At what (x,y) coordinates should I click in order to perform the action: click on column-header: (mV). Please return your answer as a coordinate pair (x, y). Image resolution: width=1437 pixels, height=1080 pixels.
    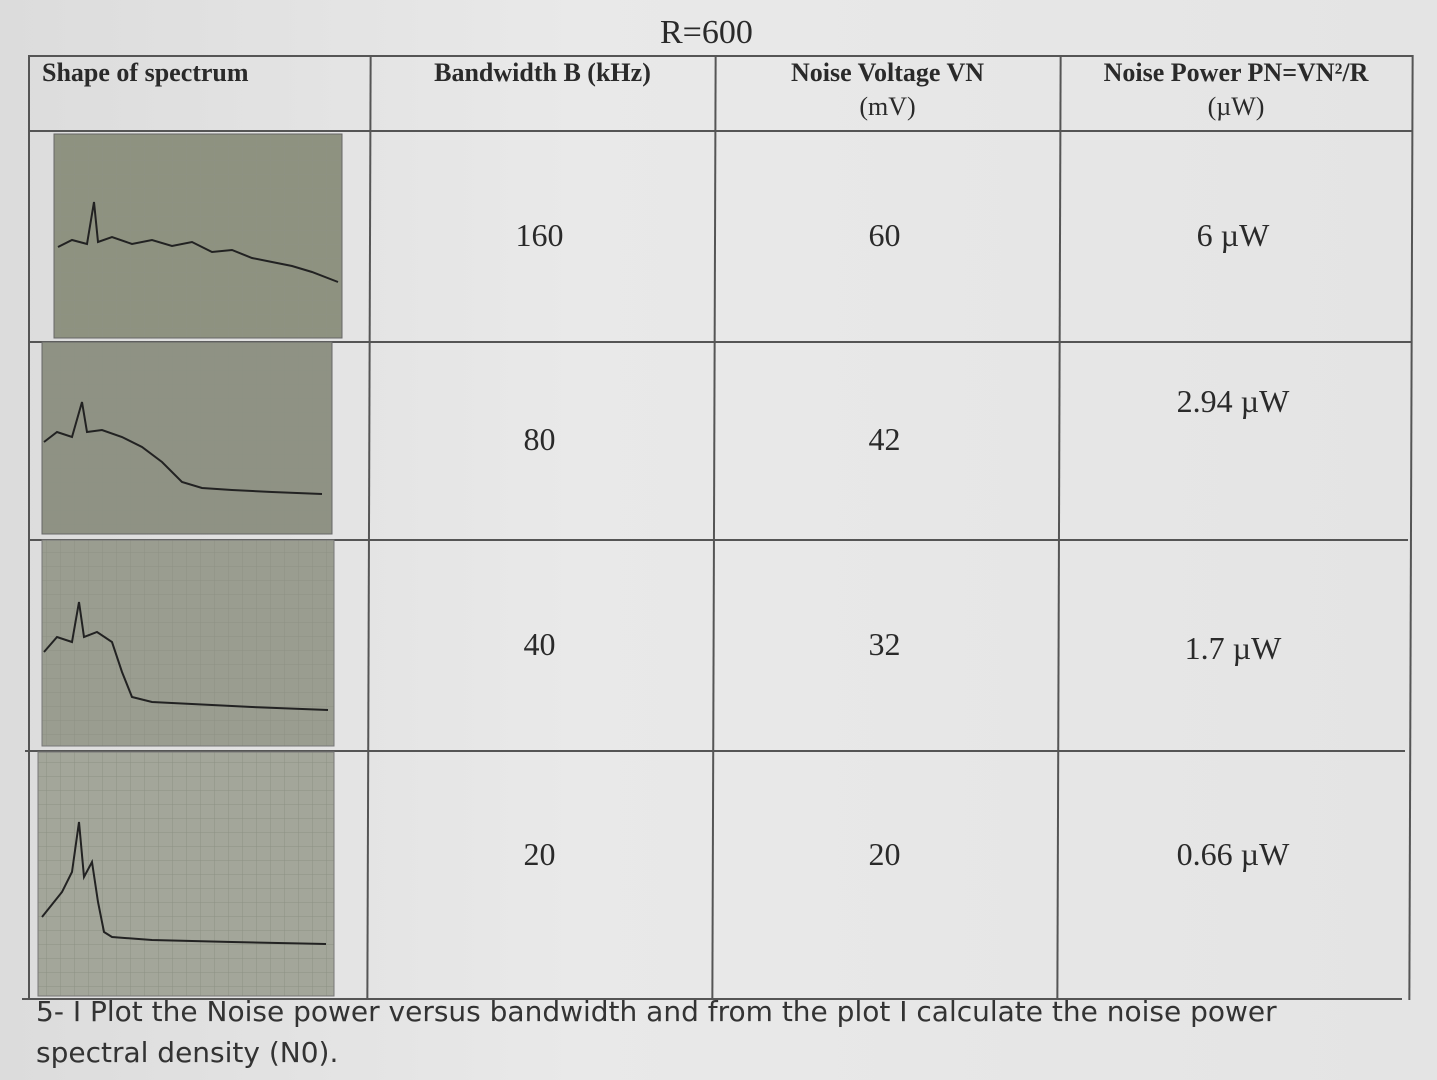
    Looking at the image, I should click on (887, 106).